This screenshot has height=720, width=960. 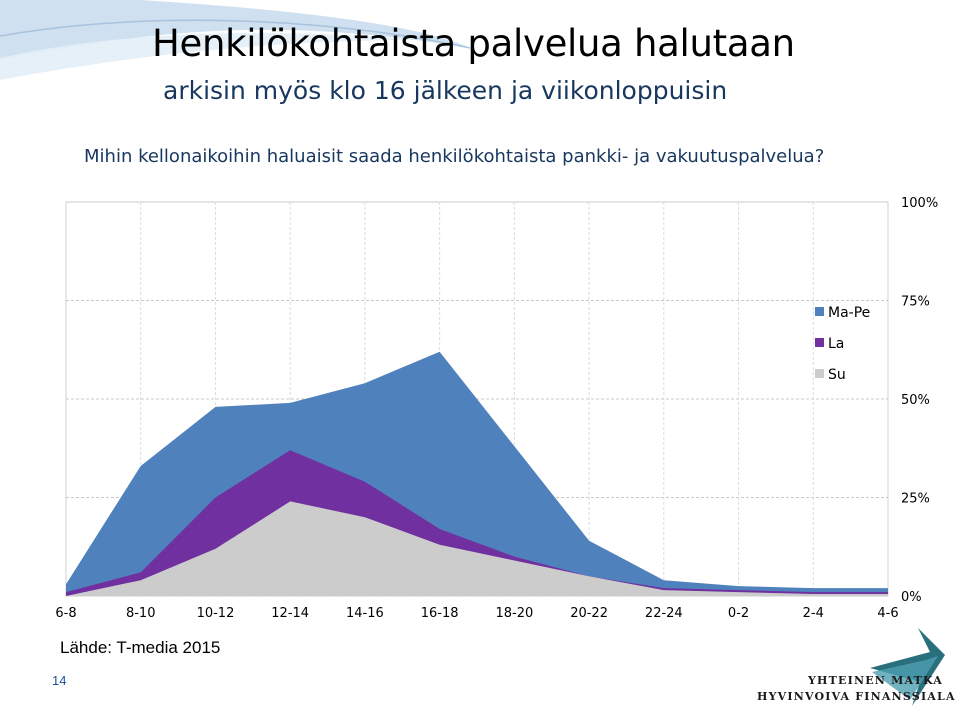 What do you see at coordinates (210, 56) in the screenshot?
I see `swoosh-light` at bounding box center [210, 56].